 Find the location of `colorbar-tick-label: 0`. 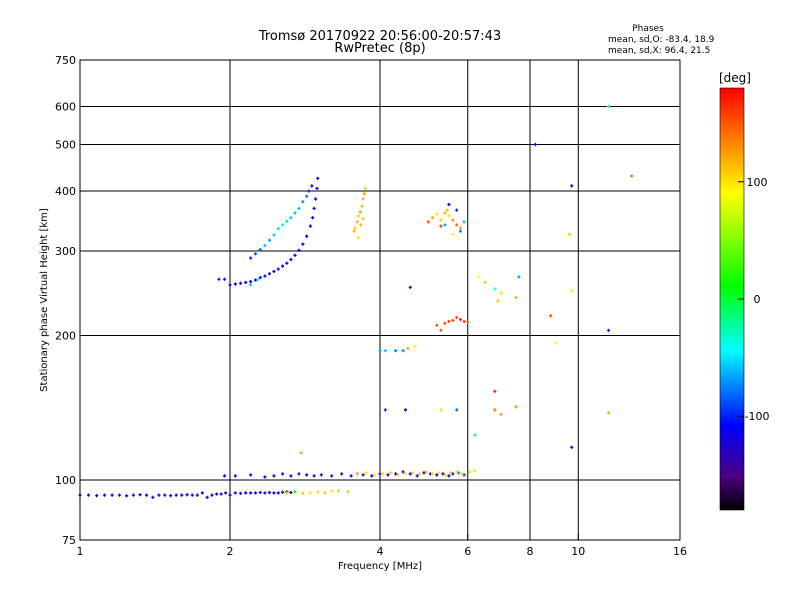

colorbar-tick-label: 0 is located at coordinates (757, 299).